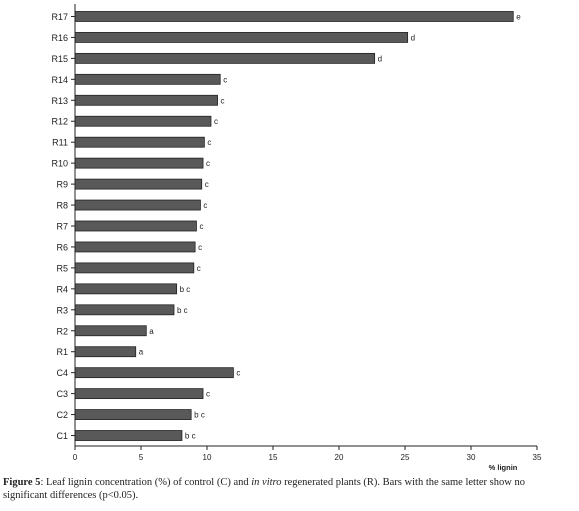  I want to click on bar-r3, so click(124, 310).